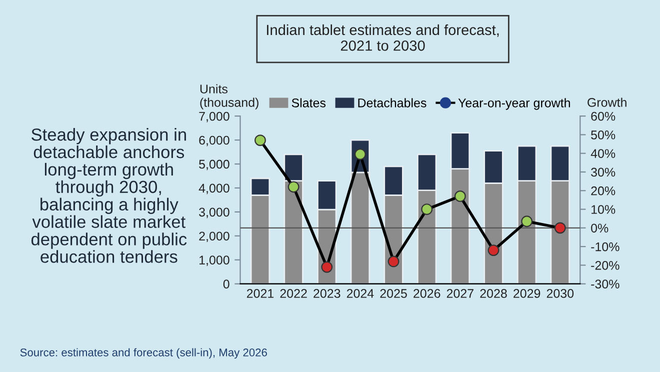 The height and width of the screenshot is (372, 660). I want to click on y-tick-label: 0, so click(226, 284).